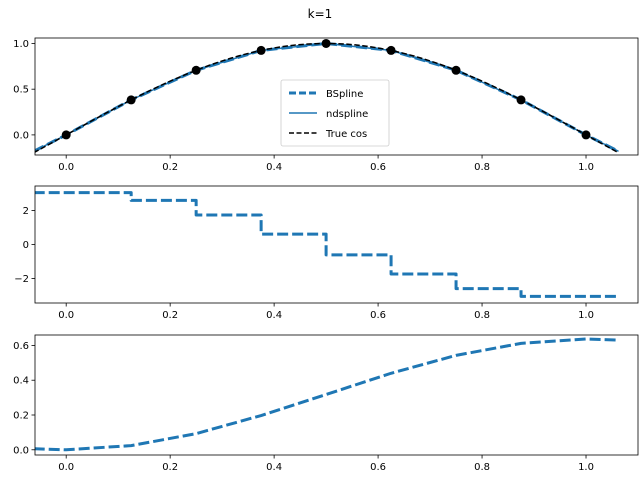 The width and height of the screenshot is (640, 480). I want to click on y-tick-label: 0, so click(26, 245).